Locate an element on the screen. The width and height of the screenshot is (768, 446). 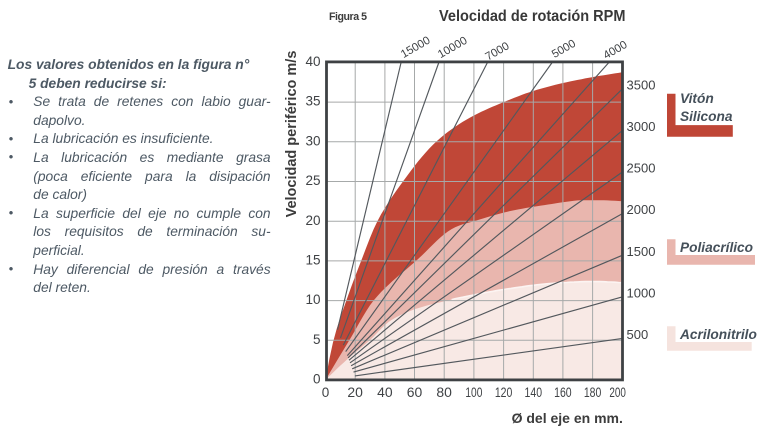
svg-text: 1500 is located at coordinates (641, 251).